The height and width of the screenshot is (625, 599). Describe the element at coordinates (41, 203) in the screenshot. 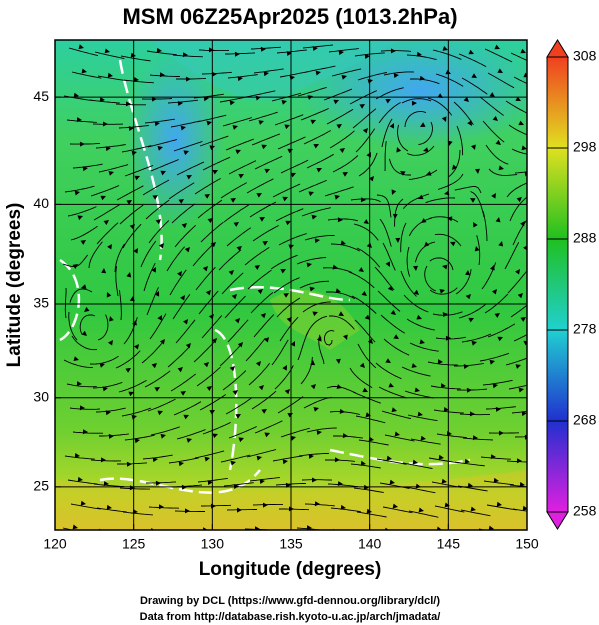

I see `y-tick-label: 40` at that location.